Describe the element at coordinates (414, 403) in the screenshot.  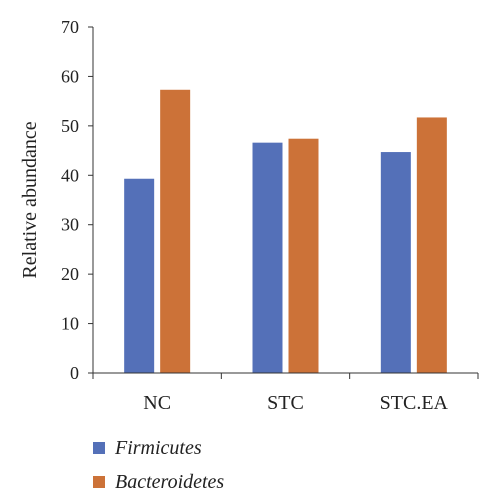
I see `x-category-label: STC.EA` at that location.